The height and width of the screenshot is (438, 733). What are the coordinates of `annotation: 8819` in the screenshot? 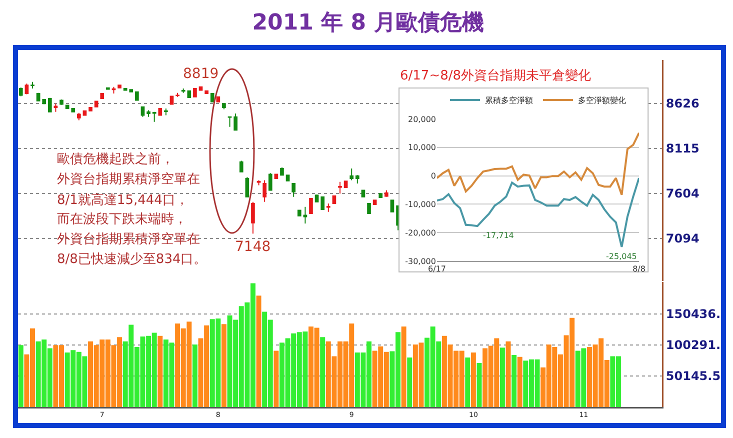 It's located at (201, 74).